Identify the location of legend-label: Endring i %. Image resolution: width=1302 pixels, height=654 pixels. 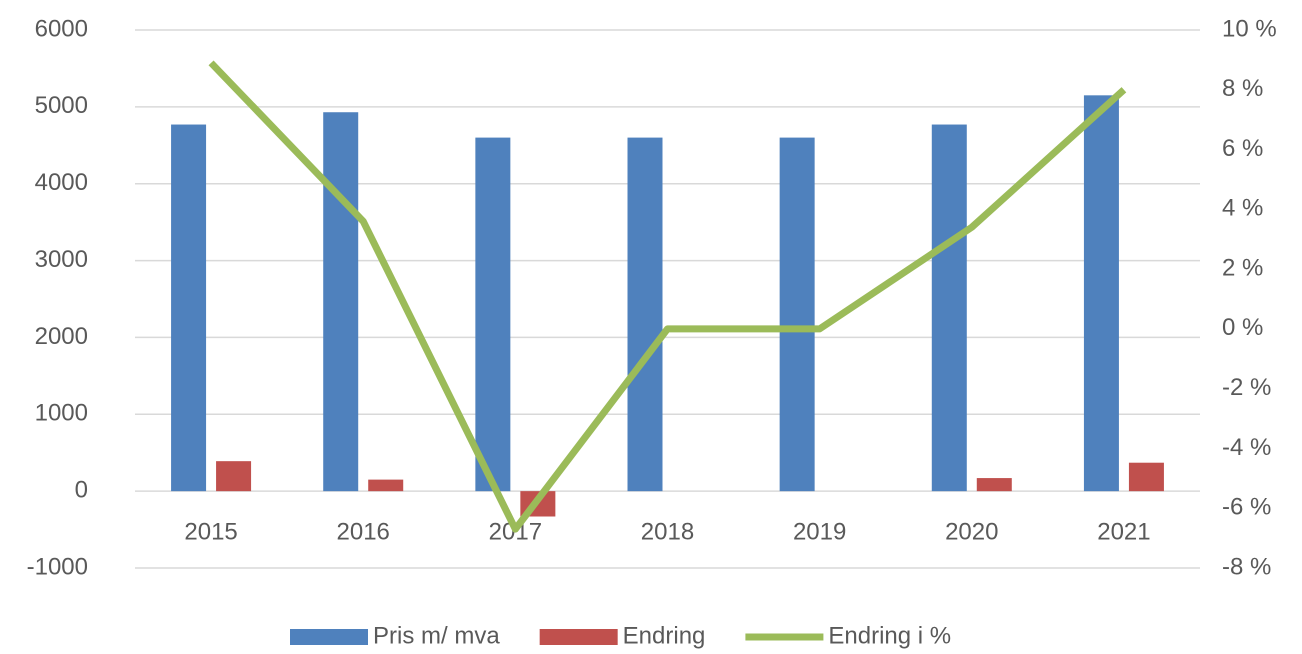
(889, 635).